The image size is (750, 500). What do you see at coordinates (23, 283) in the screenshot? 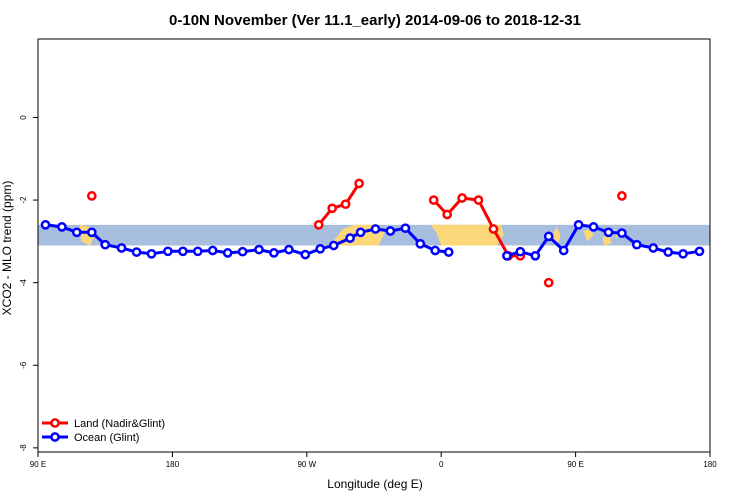
I see `y-tick-label: -4` at bounding box center [23, 283].